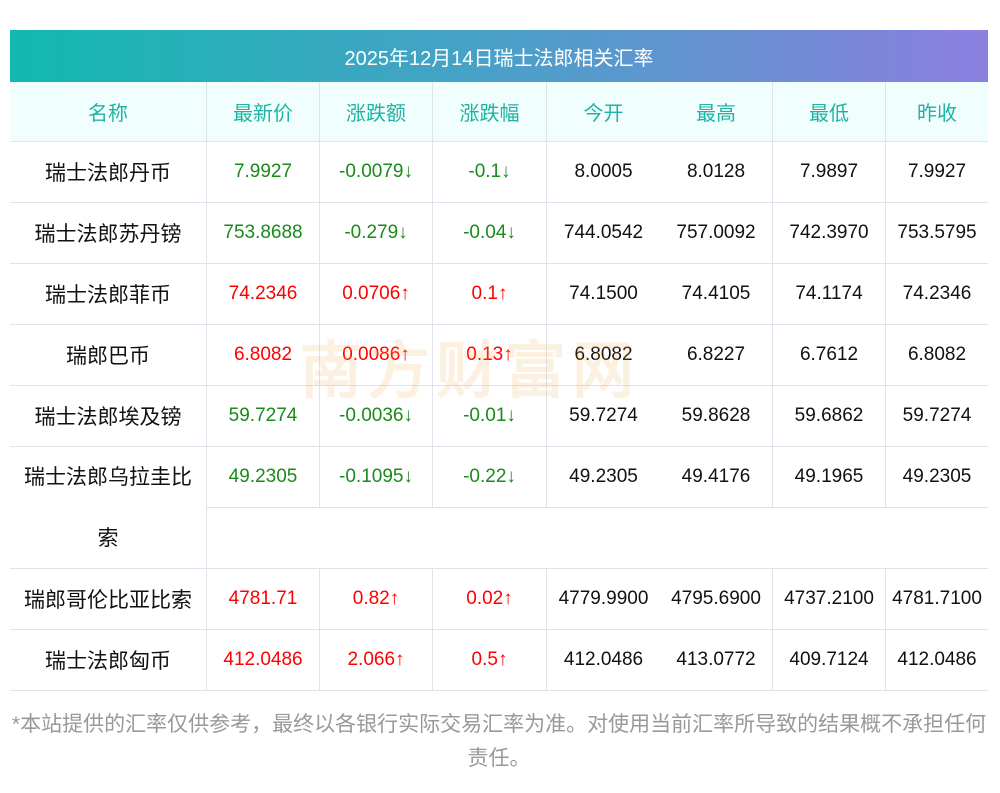 The width and height of the screenshot is (1000, 793). Describe the element at coordinates (937, 659) in the screenshot. I see `cell-prev: 412.0486` at that location.